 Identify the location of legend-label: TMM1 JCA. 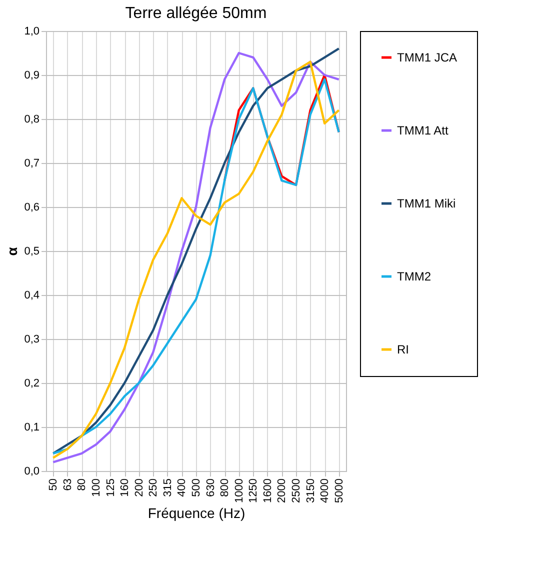
(427, 57).